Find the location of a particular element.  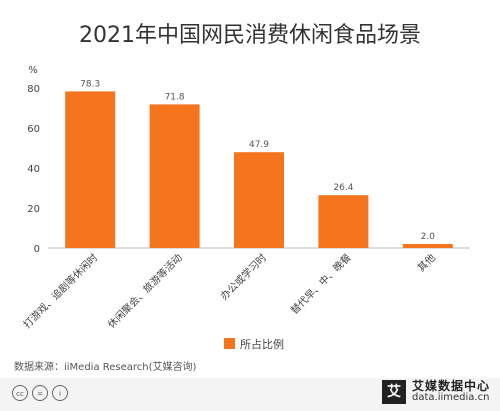

data-label: 71.8 is located at coordinates (175, 97).